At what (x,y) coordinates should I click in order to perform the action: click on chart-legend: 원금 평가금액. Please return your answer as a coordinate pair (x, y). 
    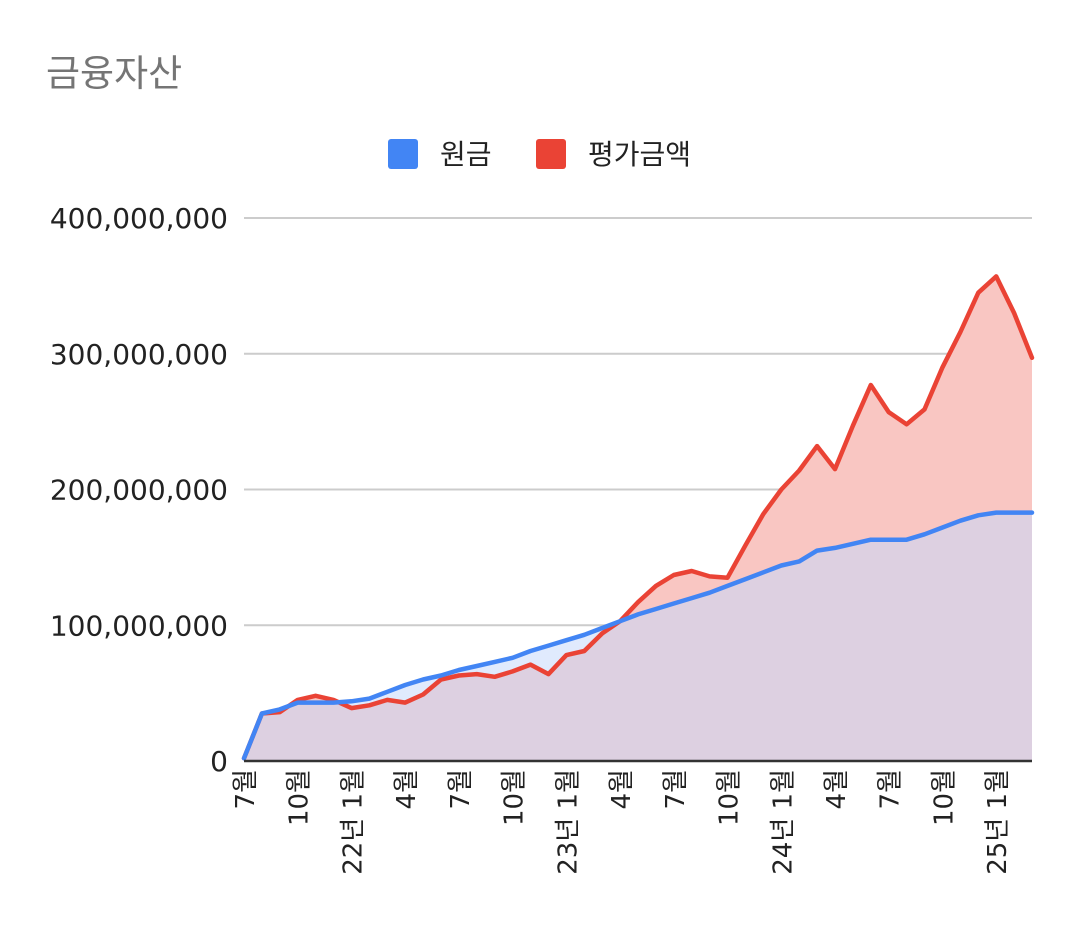
    Looking at the image, I should click on (539, 154).